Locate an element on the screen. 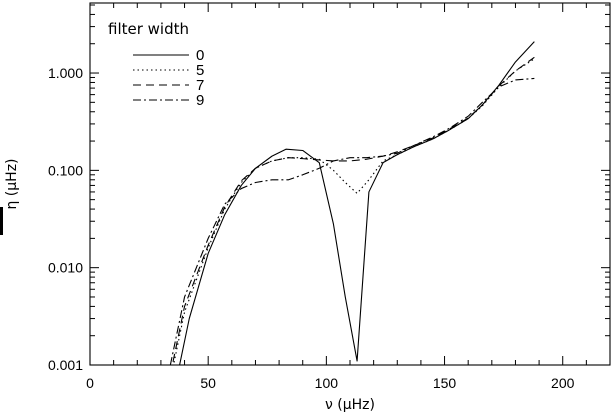 This screenshot has width=611, height=417. legend-label-0: 0 is located at coordinates (200, 55).